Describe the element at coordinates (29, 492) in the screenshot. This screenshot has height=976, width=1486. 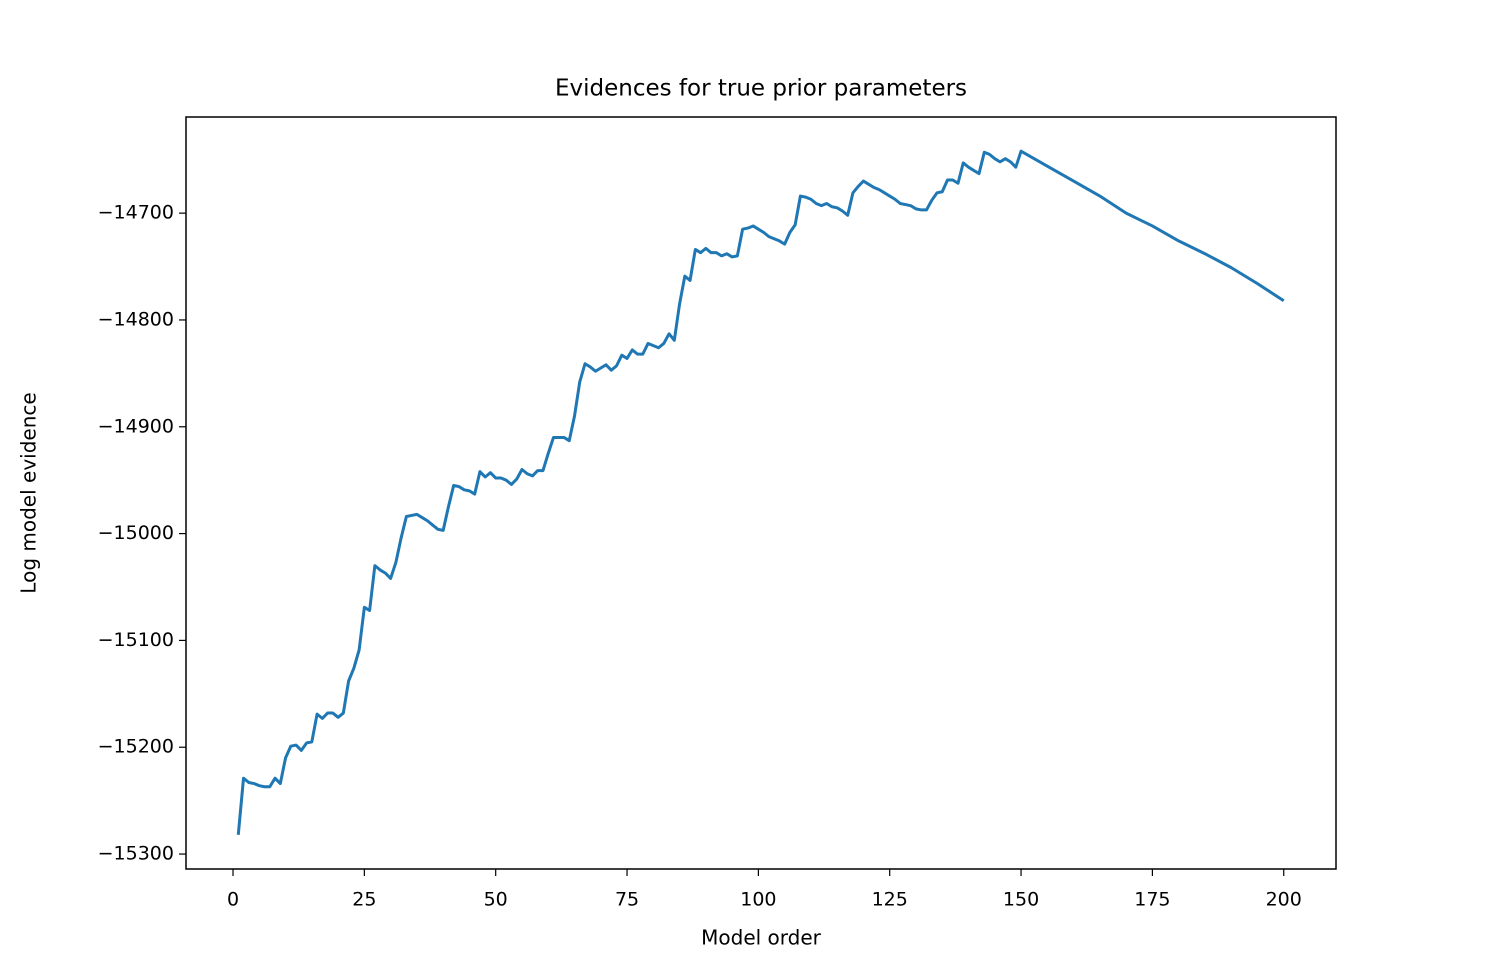
I see `y-axis-label: Log model evidence` at that location.